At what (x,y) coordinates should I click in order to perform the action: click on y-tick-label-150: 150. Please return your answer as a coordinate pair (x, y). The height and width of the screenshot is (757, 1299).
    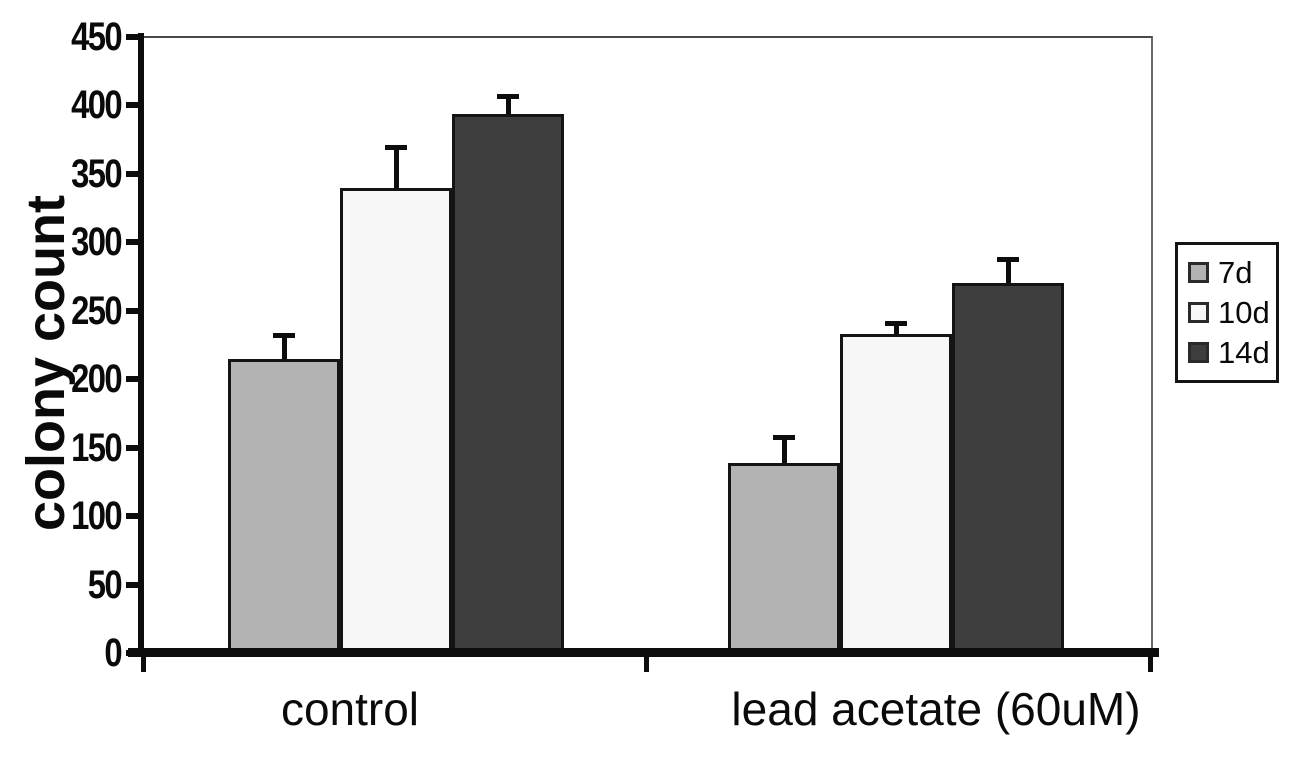
    Looking at the image, I should click on (96, 447).